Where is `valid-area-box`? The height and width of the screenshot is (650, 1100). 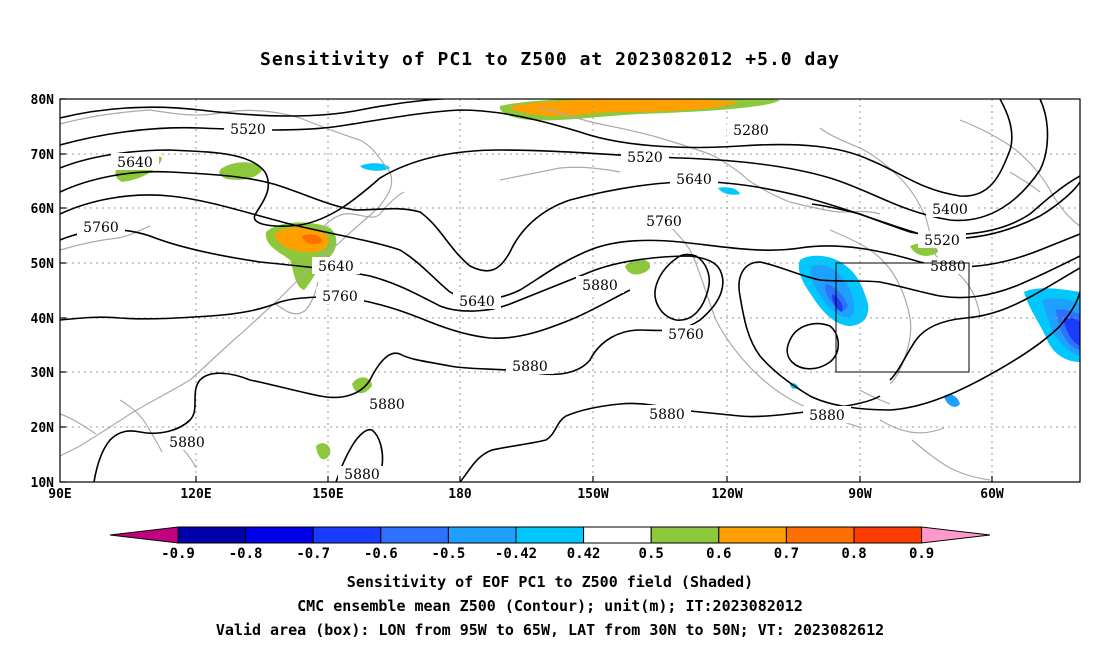
valid-area-box is located at coordinates (902, 317).